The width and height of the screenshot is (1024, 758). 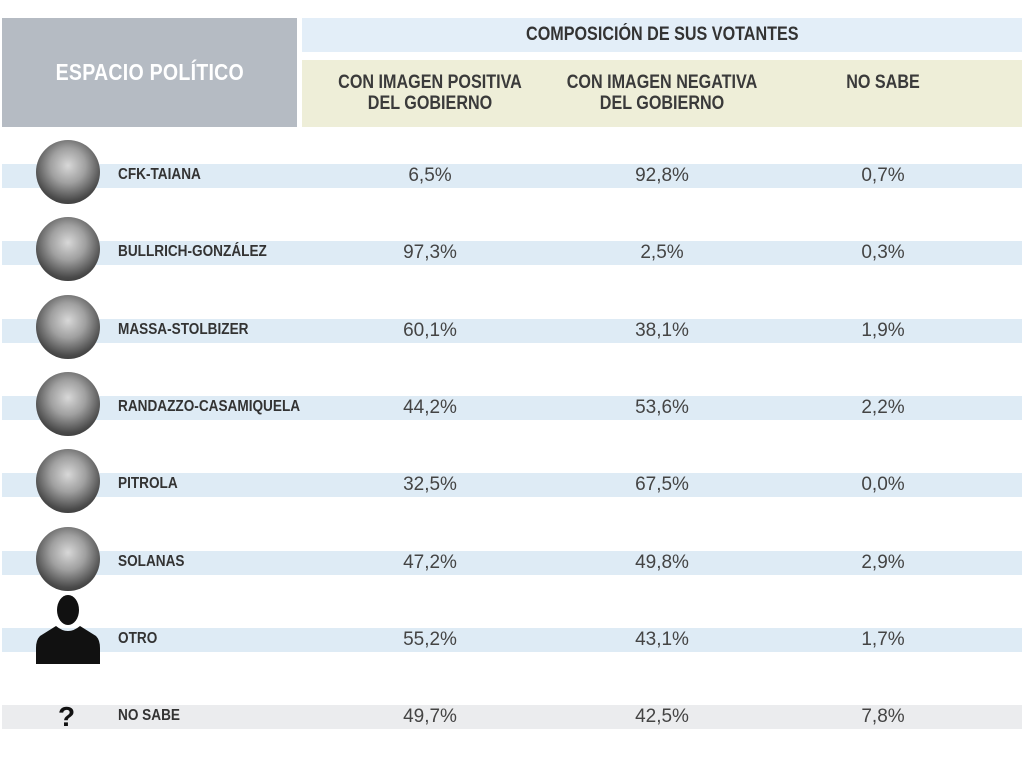 I want to click on cell-value: 67,5%, so click(x=662, y=485).